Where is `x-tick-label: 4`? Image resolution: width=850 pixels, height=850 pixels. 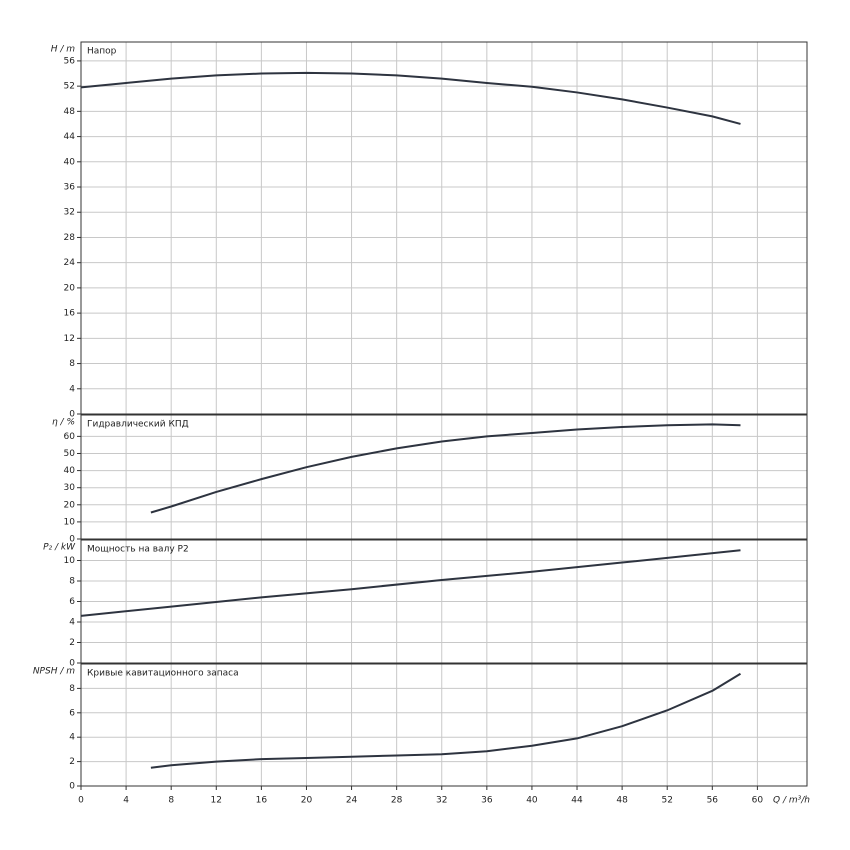
x-tick-label: 4 is located at coordinates (126, 801).